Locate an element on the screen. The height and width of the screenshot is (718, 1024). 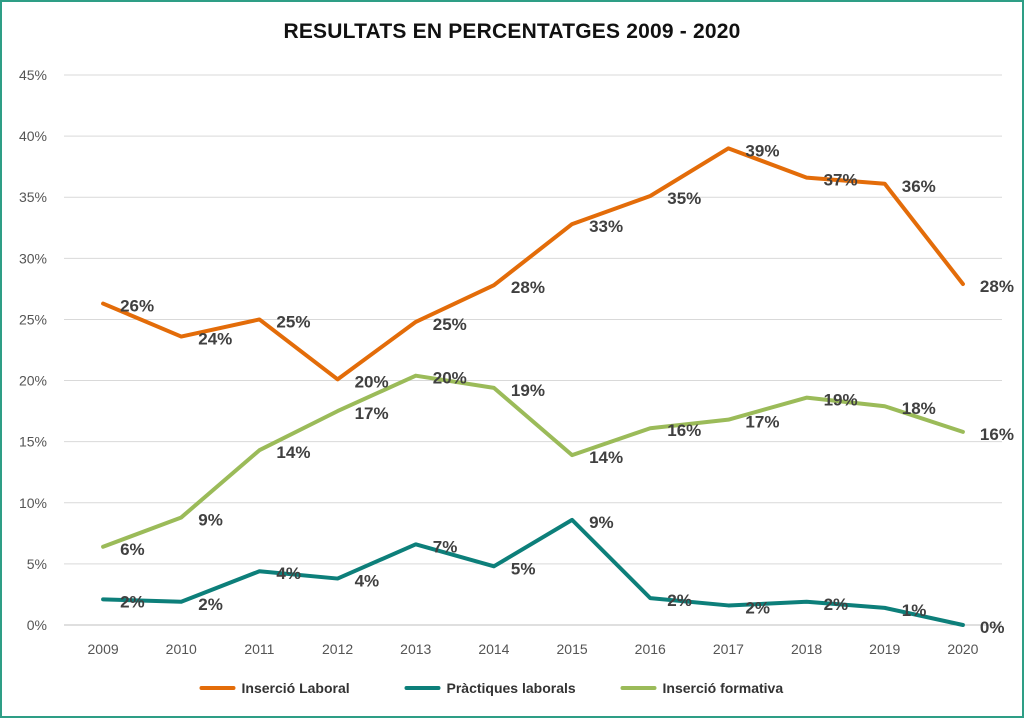
series-line is located at coordinates (533, 572).